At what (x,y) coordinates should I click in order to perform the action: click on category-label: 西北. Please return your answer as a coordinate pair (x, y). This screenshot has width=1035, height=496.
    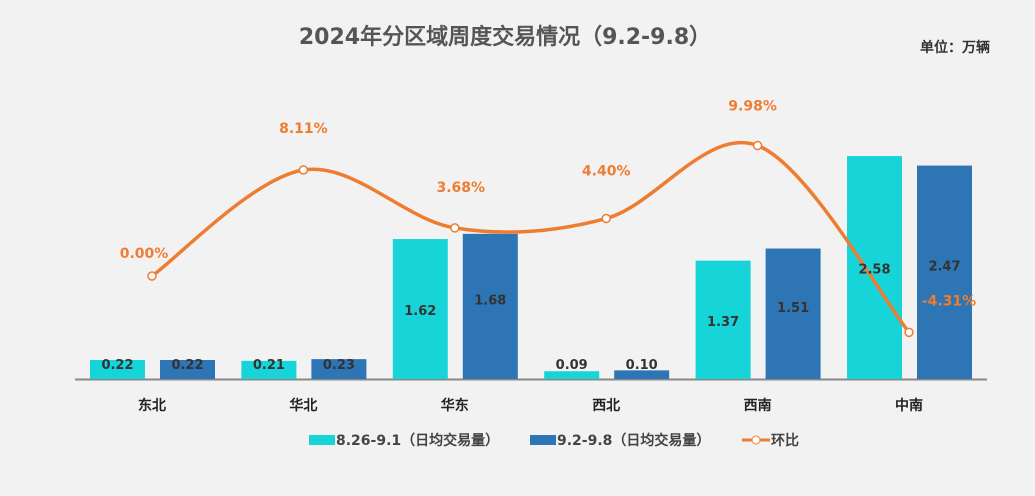
    Looking at the image, I should click on (606, 406).